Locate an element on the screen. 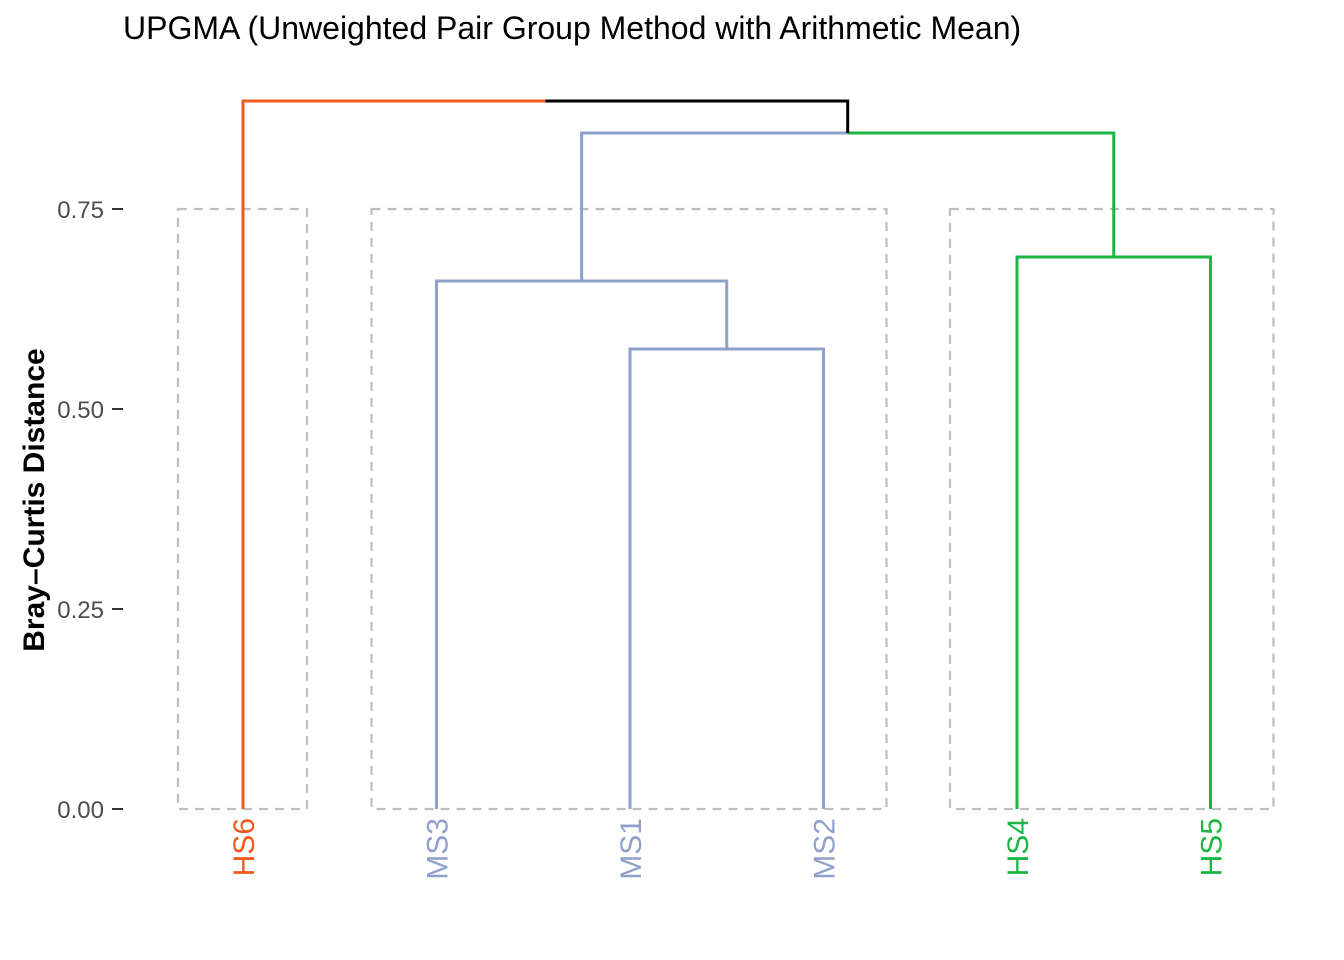 This screenshot has height=960, width=1344. y-tick-label: 0.50 is located at coordinates (80, 410).